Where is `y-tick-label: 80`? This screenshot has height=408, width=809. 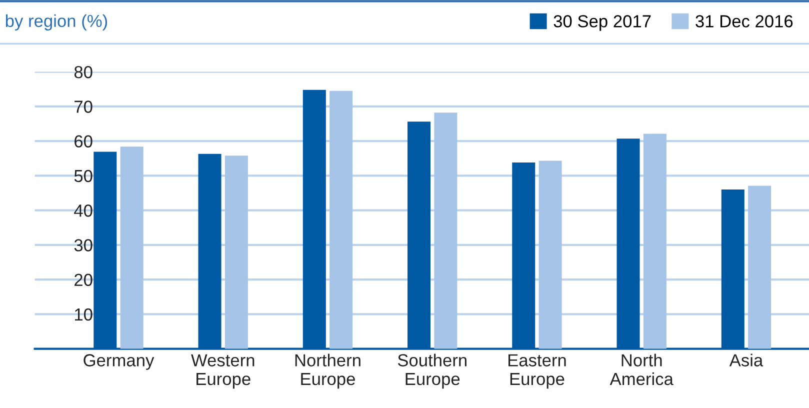
y-tick-label: 80 is located at coordinates (83, 72).